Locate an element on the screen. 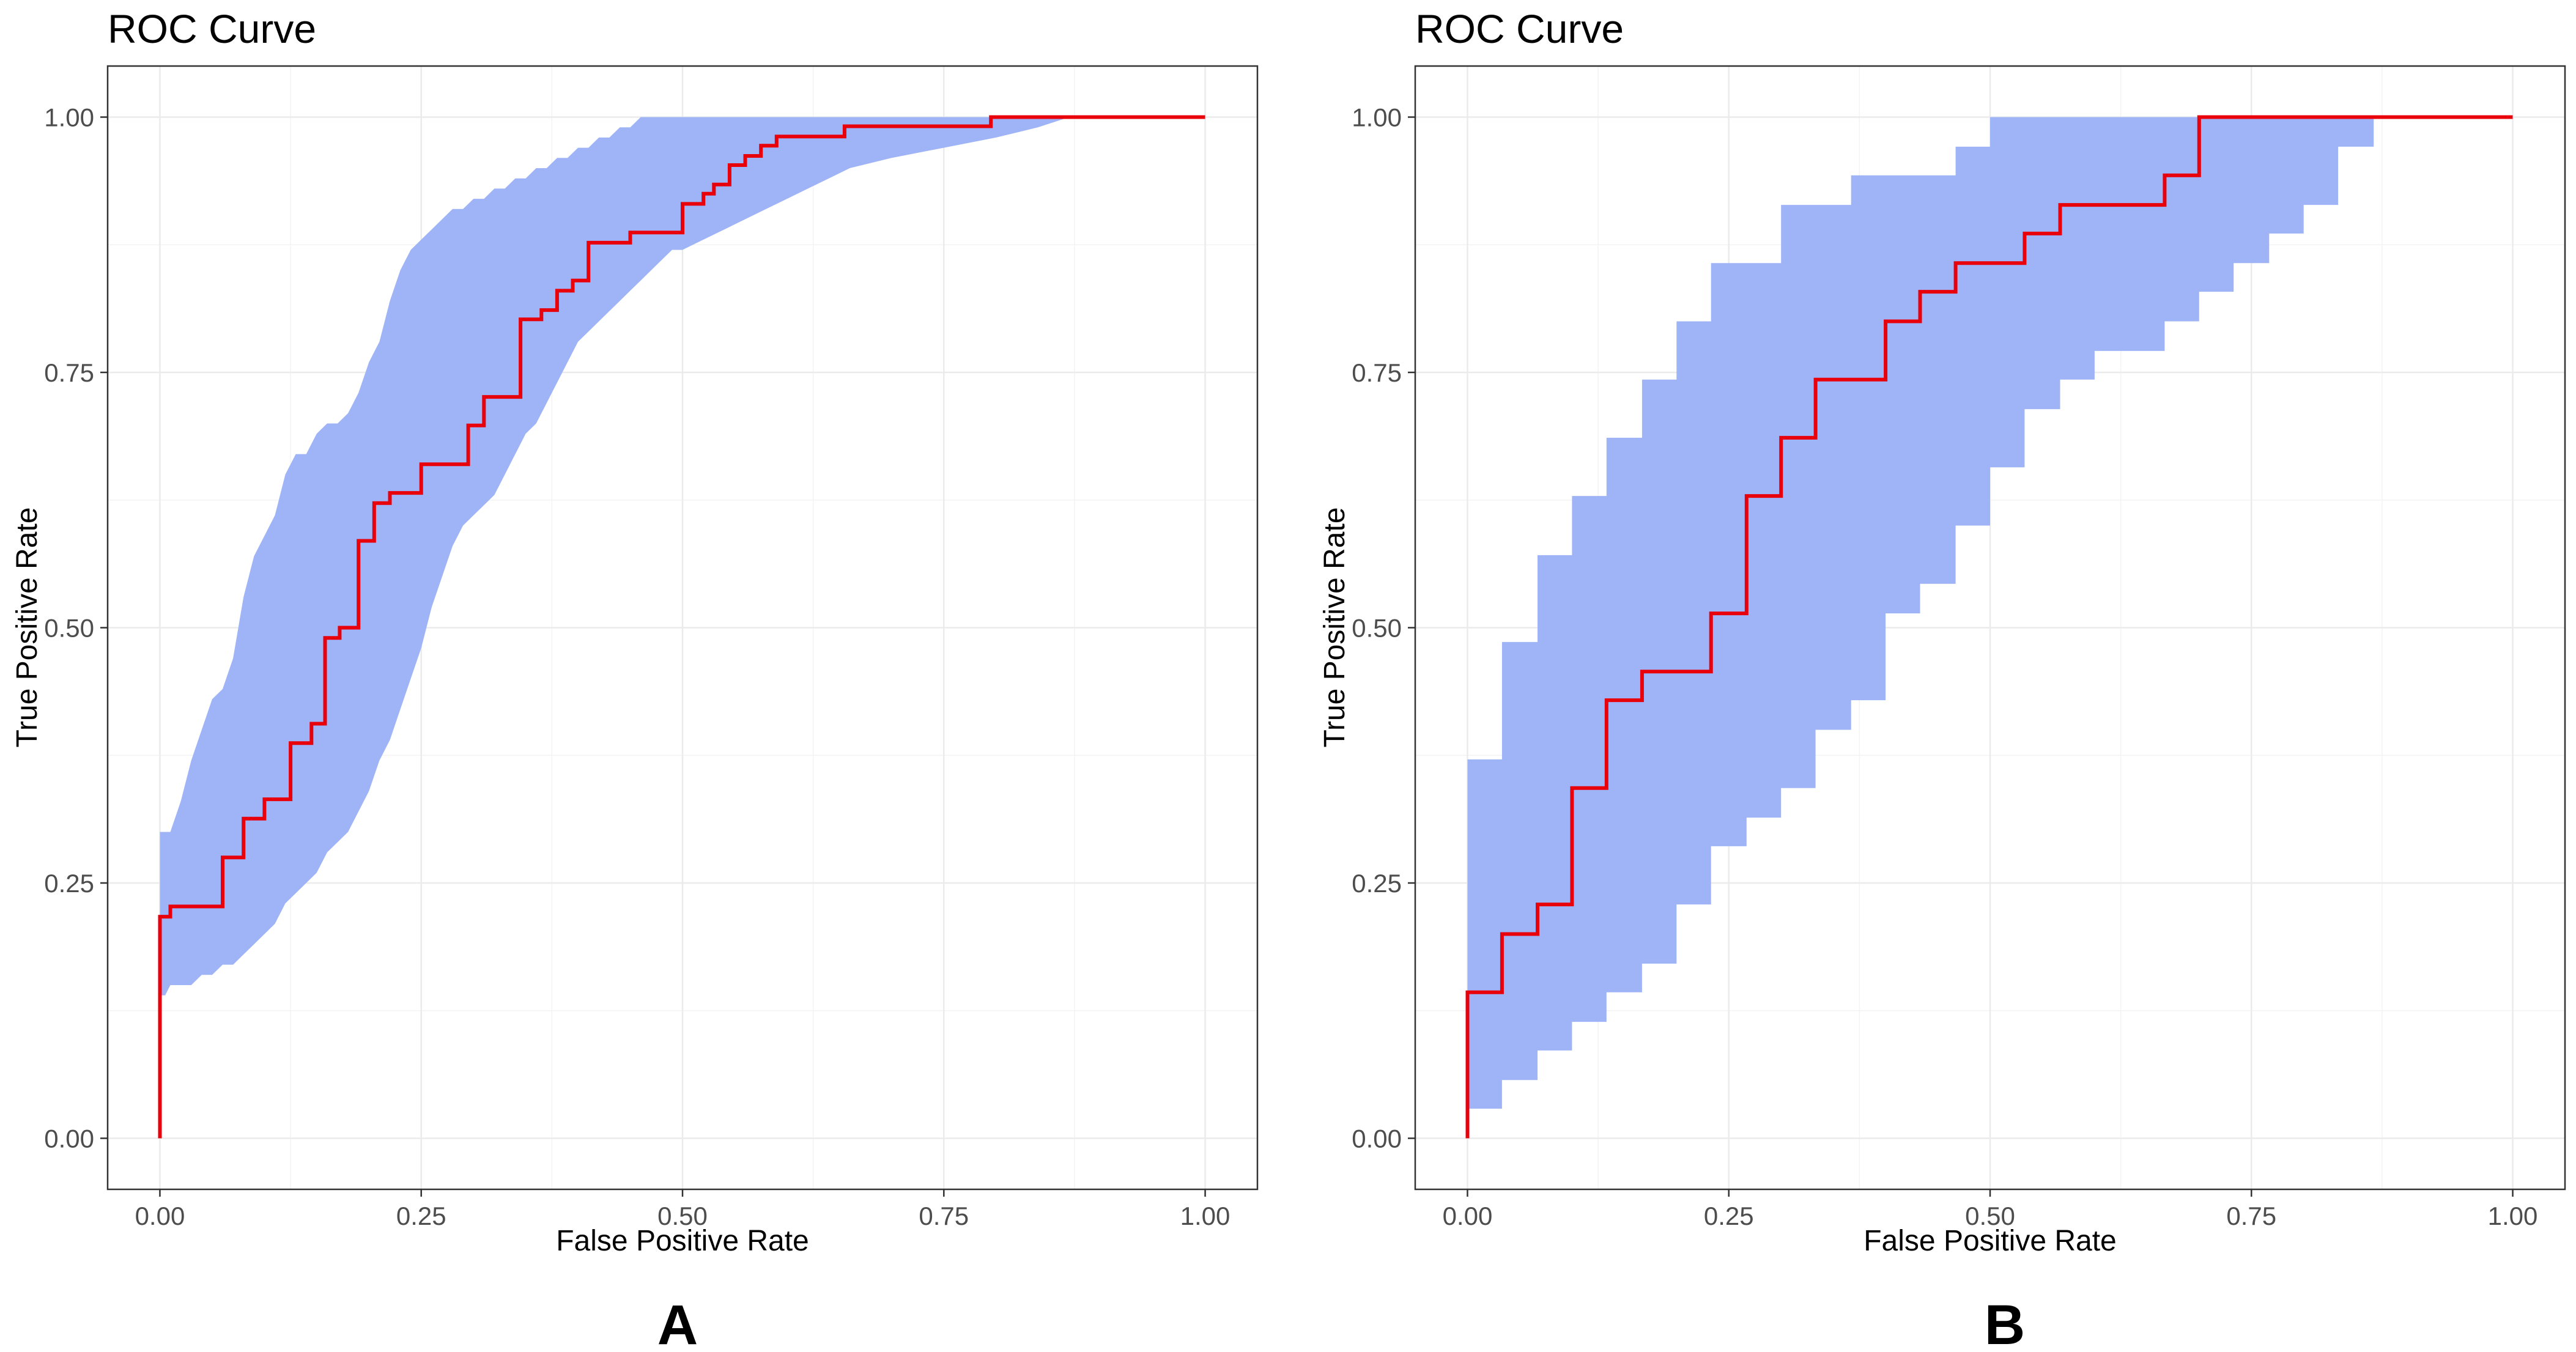  panel-b-y-axis-label: True Positive Rate is located at coordinates (1335, 627).